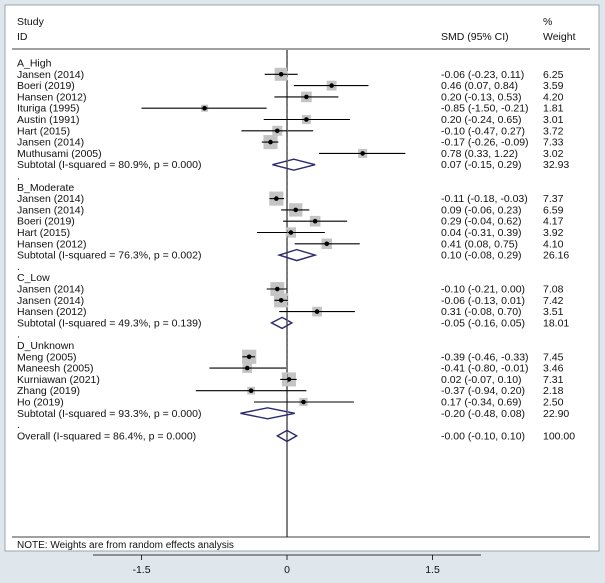 This screenshot has height=583, width=605. Describe the element at coordinates (22, 37) in the screenshot. I see `header-id: ID` at that location.